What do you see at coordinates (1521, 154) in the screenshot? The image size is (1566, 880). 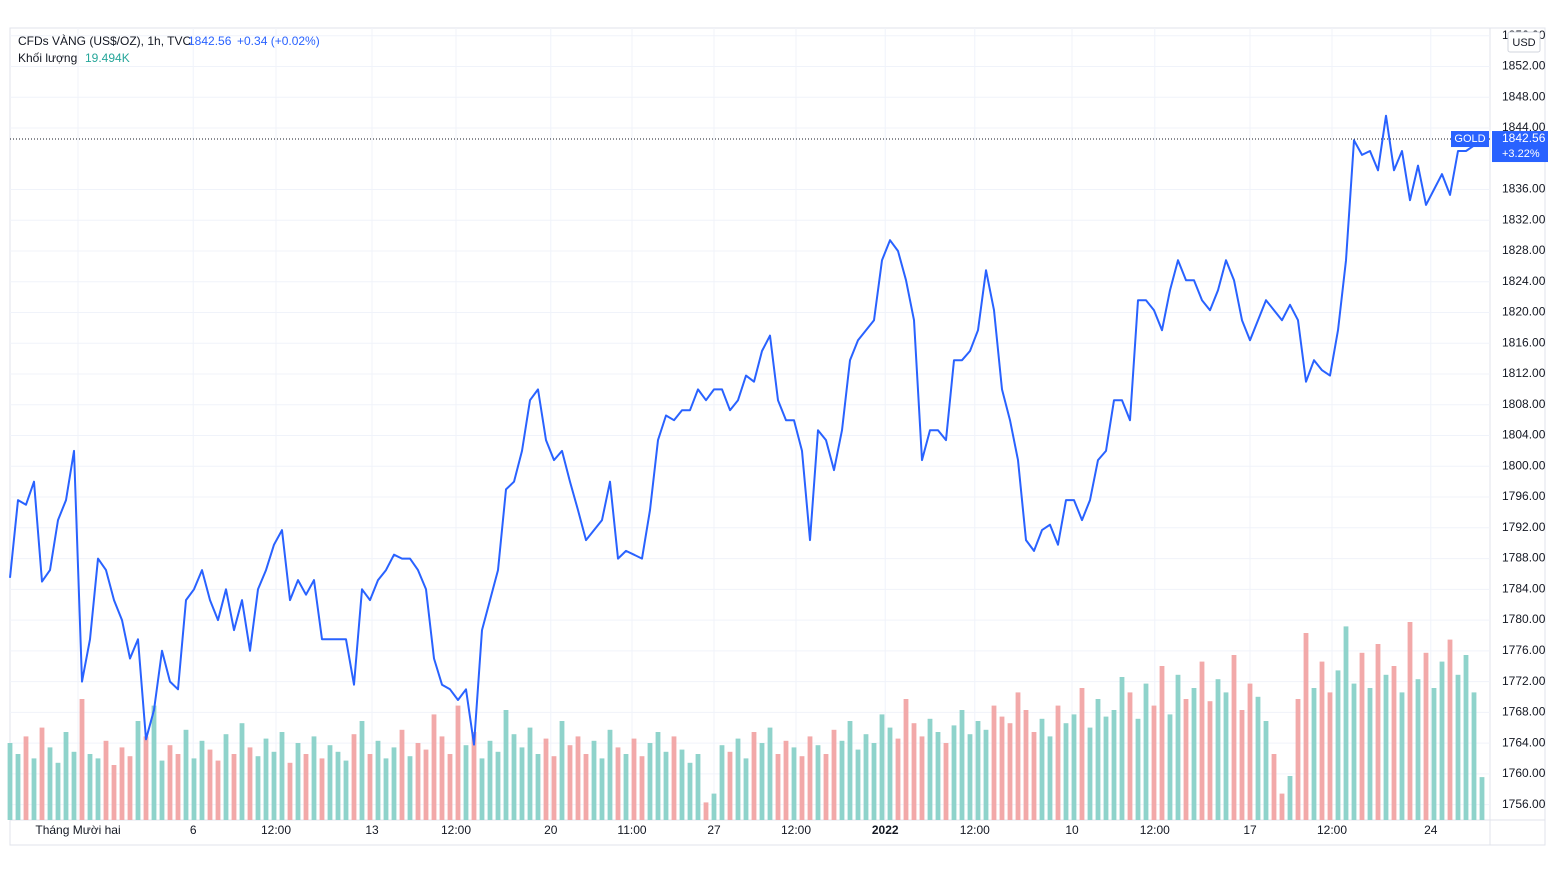 I see `price-tag-change: +3.22%` at bounding box center [1521, 154].